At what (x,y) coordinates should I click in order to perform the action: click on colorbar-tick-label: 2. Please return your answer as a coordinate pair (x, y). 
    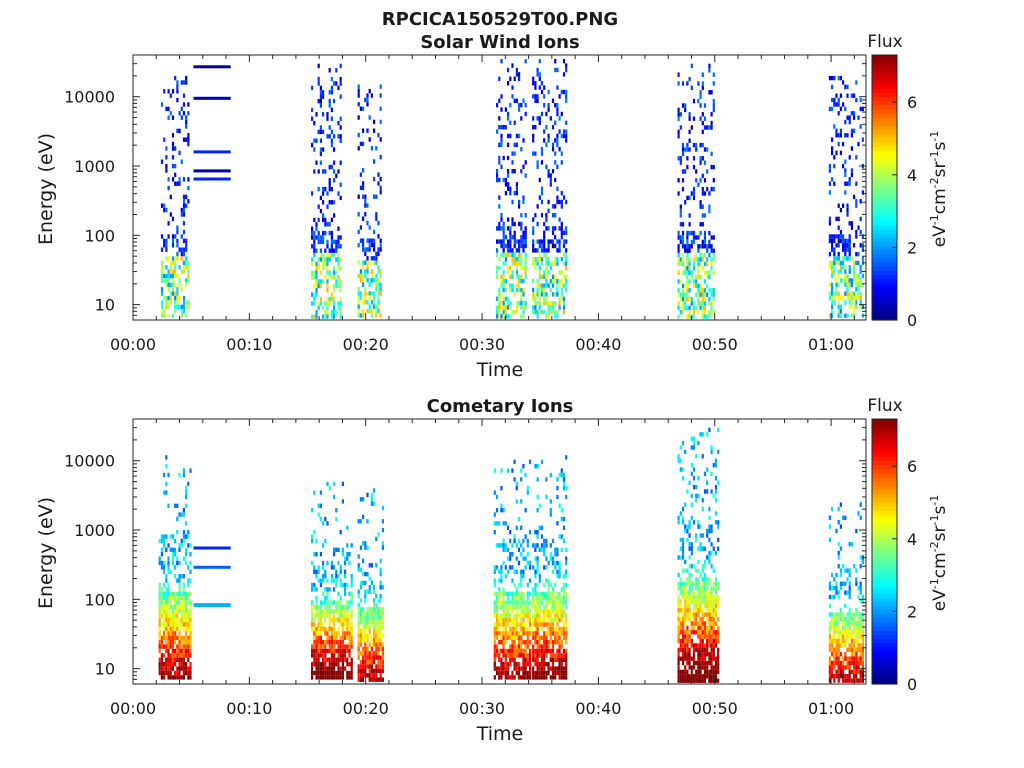
    Looking at the image, I should click on (912, 247).